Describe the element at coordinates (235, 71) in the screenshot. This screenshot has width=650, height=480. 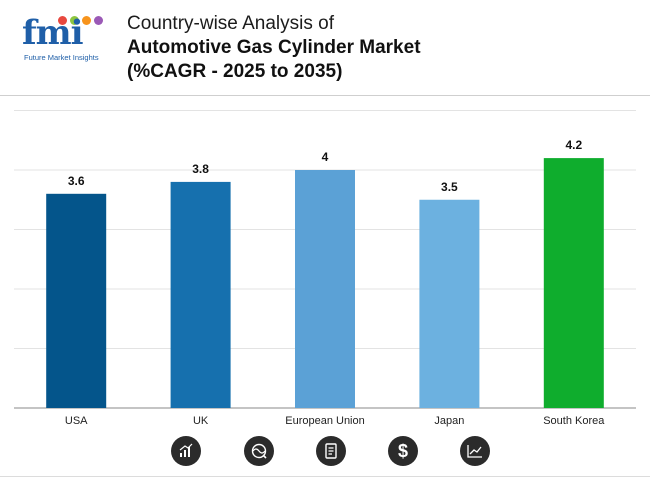
I see `title-line-3: (%CAGR - 2025 to 2035)` at that location.